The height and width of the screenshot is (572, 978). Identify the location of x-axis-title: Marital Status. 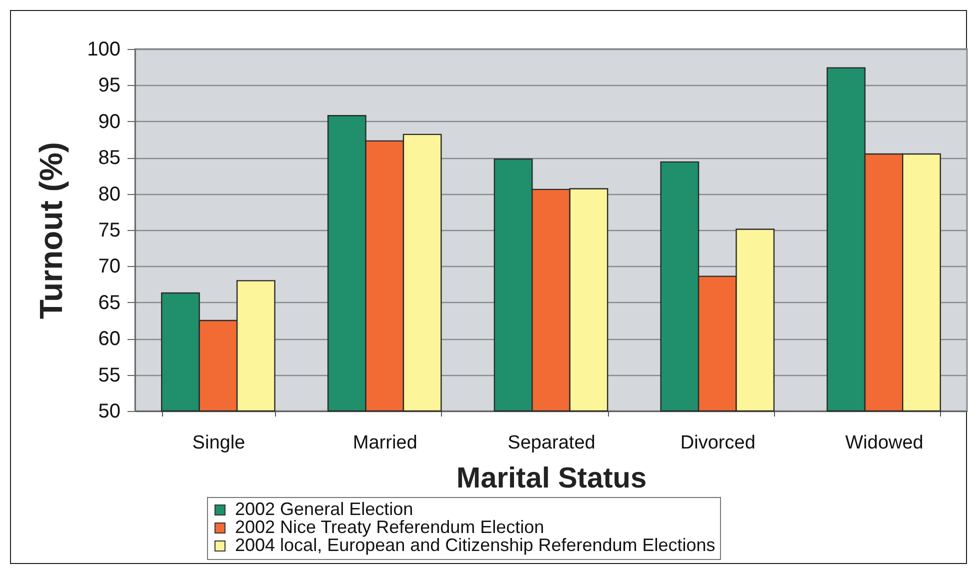
(551, 478).